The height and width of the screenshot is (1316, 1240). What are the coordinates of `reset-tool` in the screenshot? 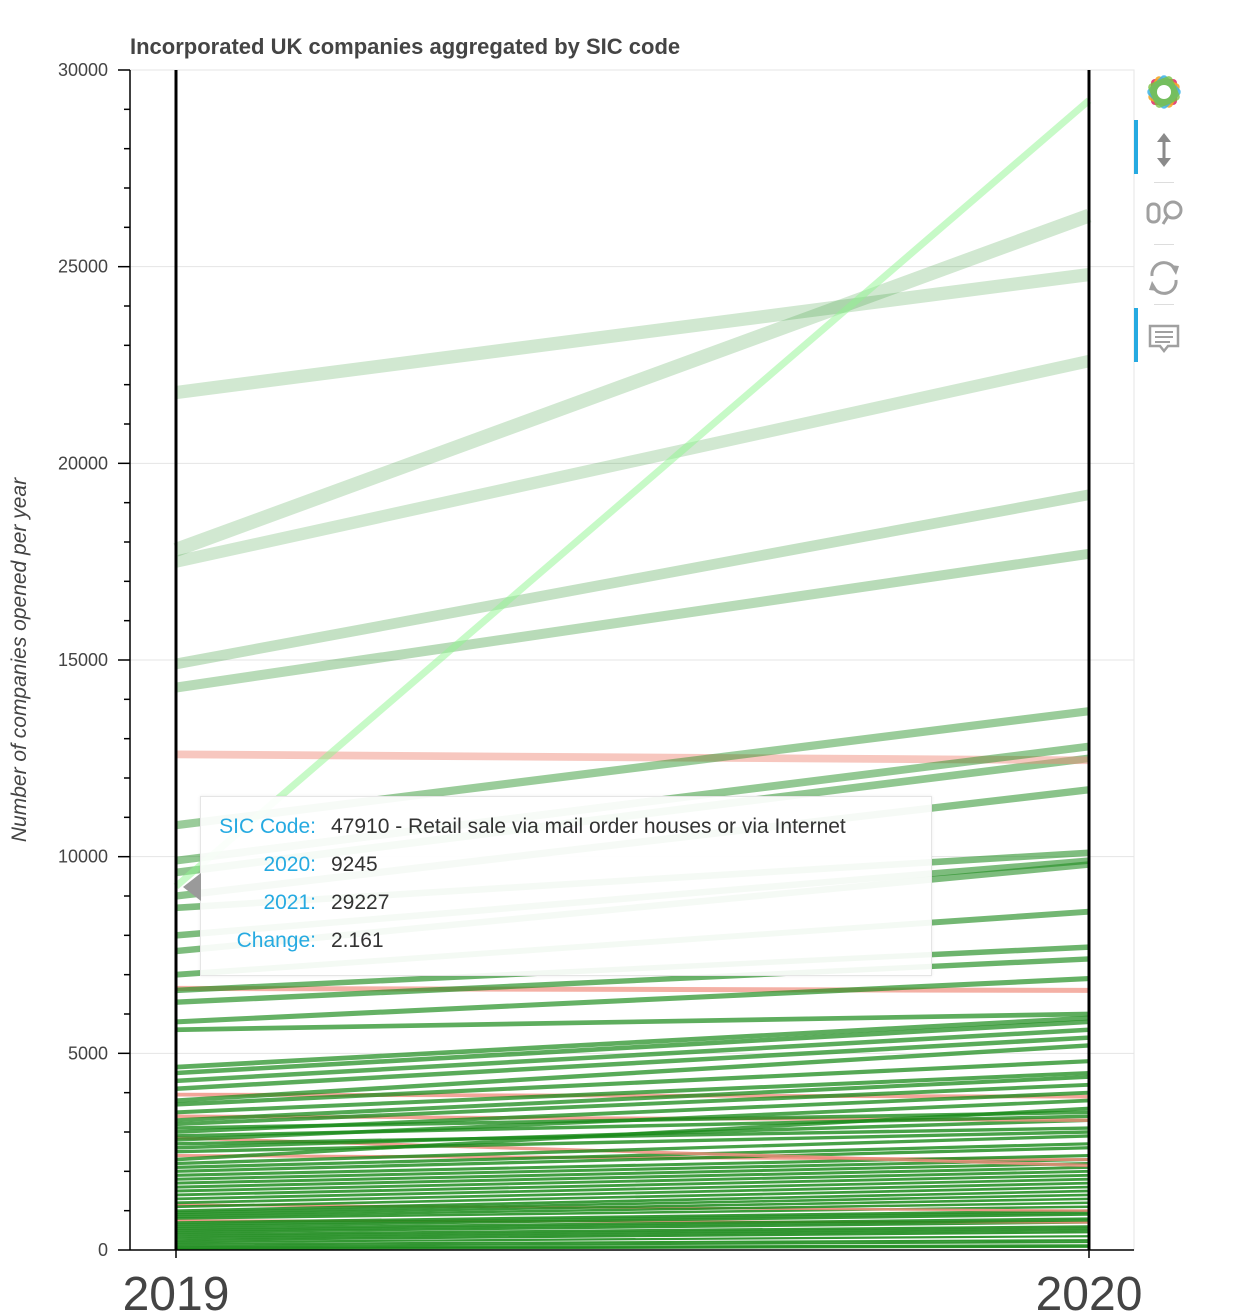 It's located at (1164, 275).